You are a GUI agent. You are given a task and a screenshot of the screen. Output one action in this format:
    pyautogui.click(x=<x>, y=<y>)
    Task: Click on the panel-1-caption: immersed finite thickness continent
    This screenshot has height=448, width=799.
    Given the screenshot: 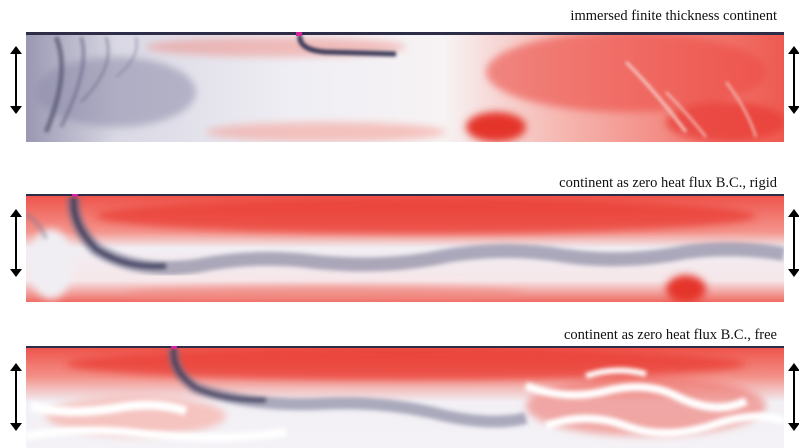 What is the action you would take?
    pyautogui.click(x=673, y=16)
    